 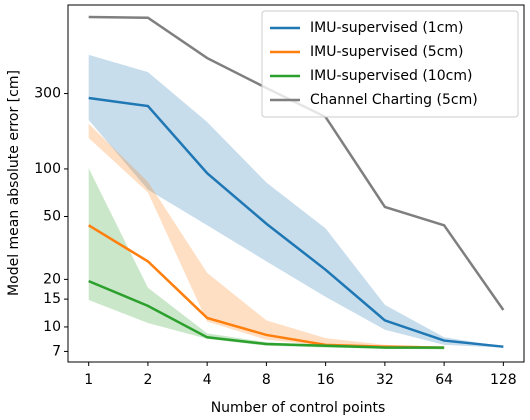 What do you see at coordinates (207, 380) in the screenshot?
I see `x-tick-label: 4` at bounding box center [207, 380].